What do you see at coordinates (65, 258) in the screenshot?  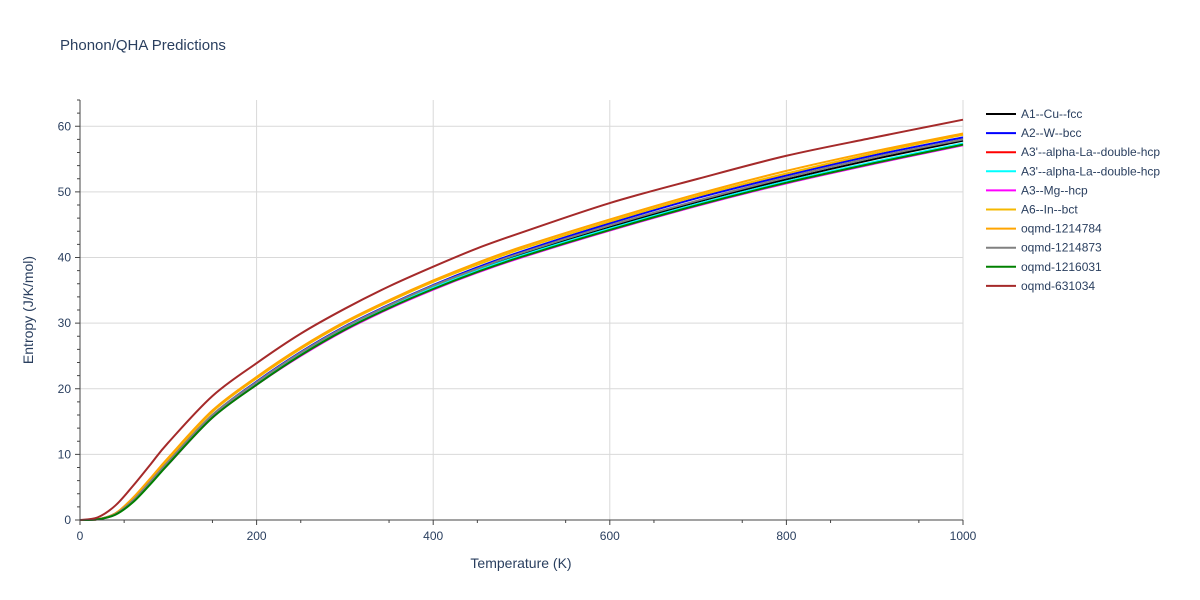 I see `y-tick-label-4: 40` at bounding box center [65, 258].